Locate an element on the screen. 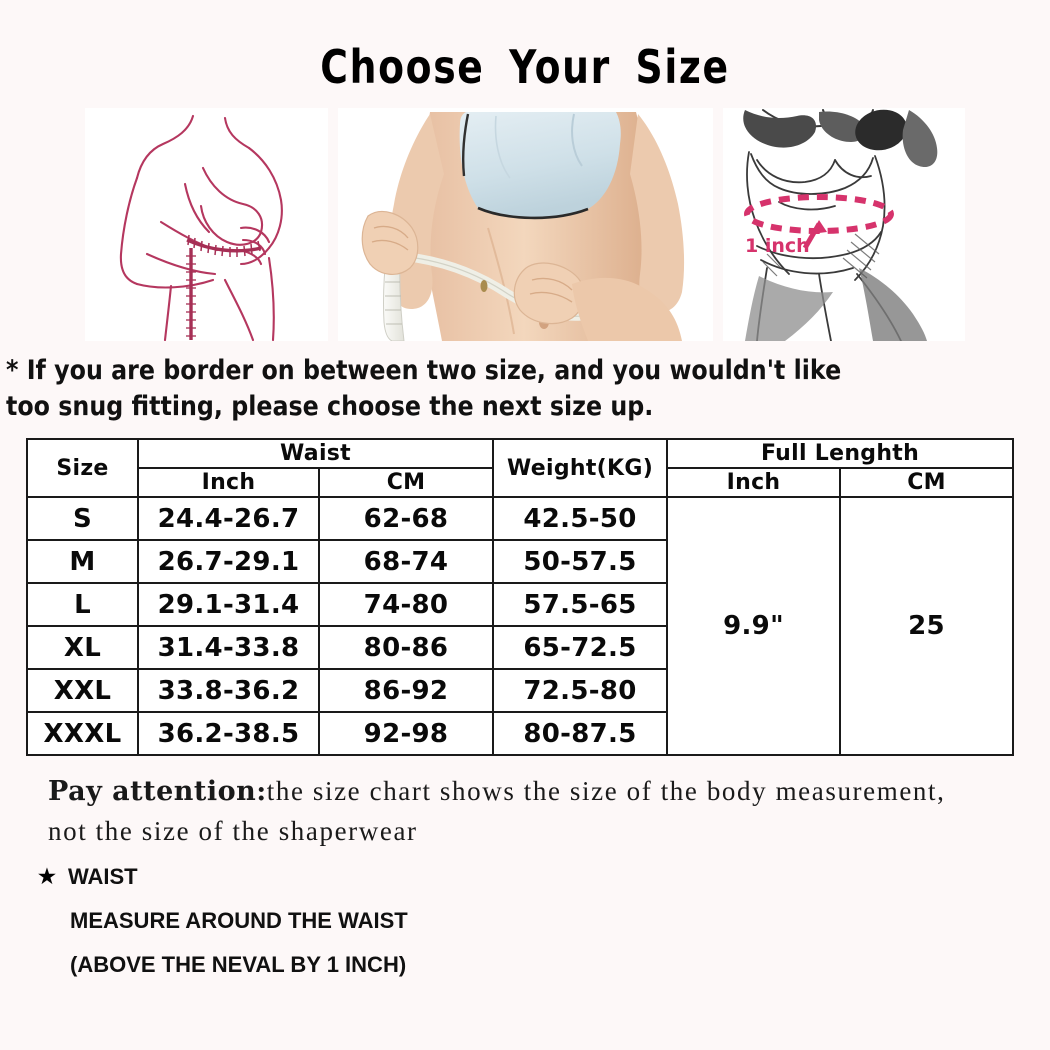 This screenshot has width=1050, height=1050. cell-waist-cm: 62-68 is located at coordinates (406, 519).